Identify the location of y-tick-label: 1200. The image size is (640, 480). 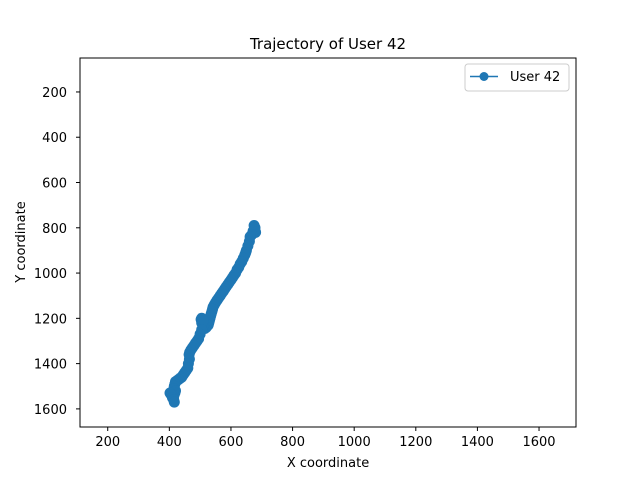
(50, 319).